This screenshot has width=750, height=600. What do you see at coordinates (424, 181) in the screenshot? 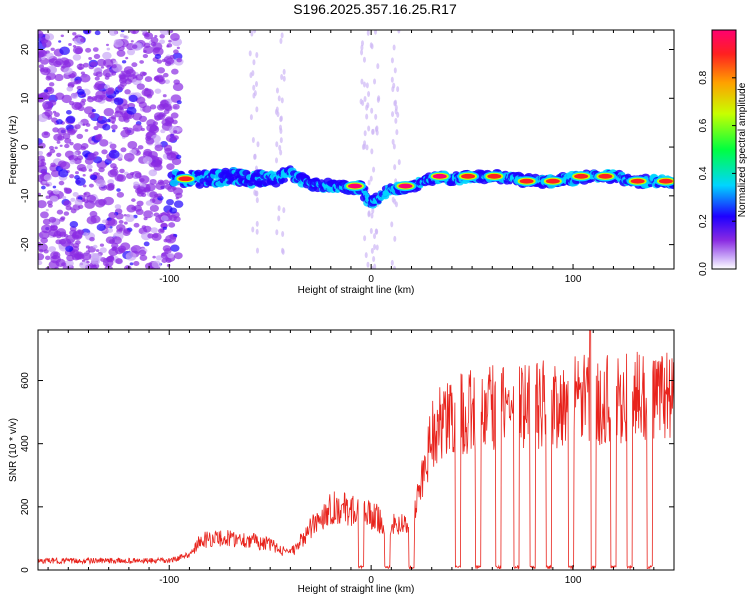
I see `spectrogram-peaks` at bounding box center [424, 181].